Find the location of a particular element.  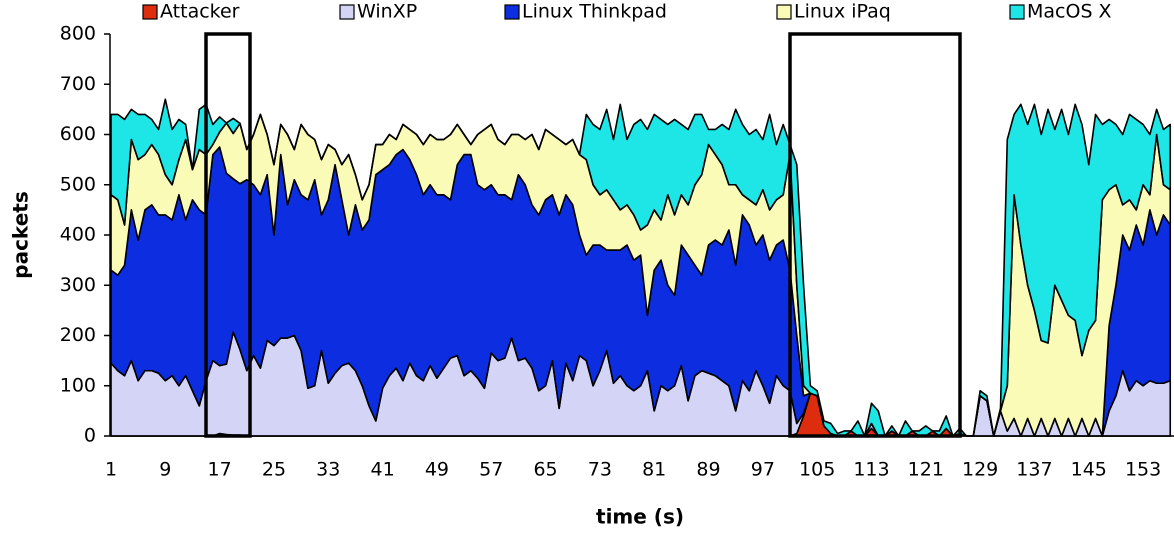

legend-label: MacOS X is located at coordinates (1069, 12).